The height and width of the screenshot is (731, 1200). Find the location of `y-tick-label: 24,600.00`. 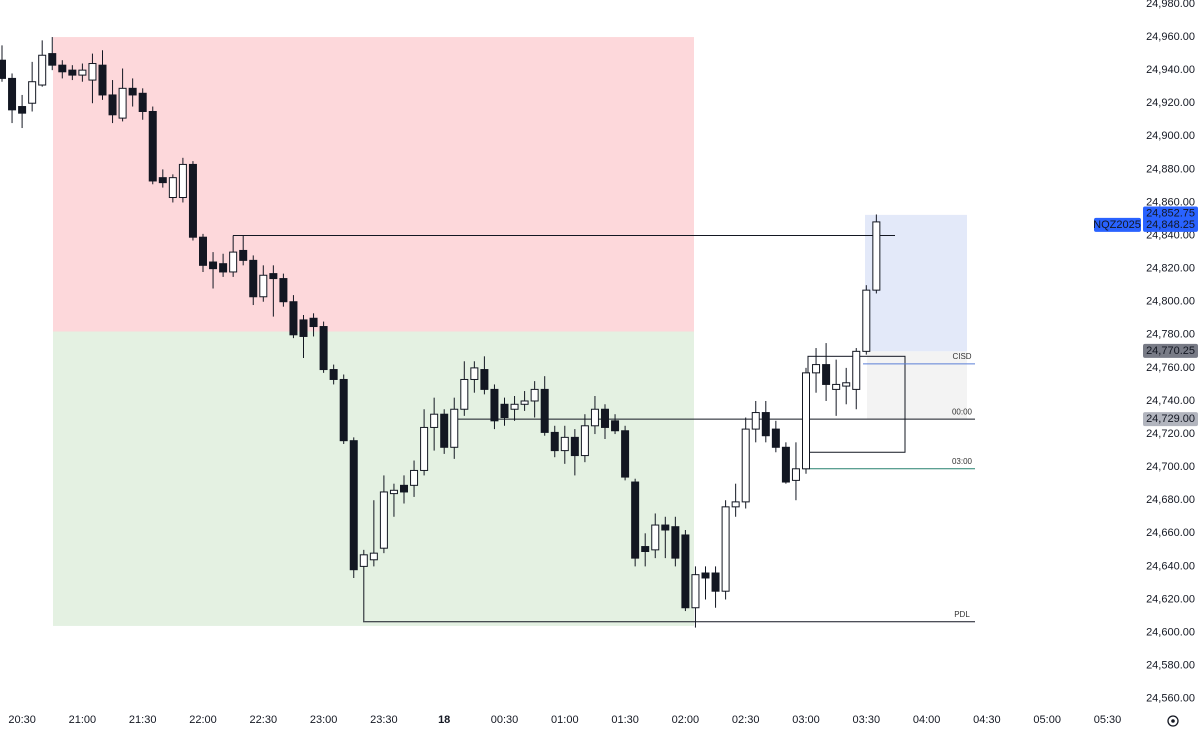

y-tick-label: 24,600.00 is located at coordinates (1170, 632).